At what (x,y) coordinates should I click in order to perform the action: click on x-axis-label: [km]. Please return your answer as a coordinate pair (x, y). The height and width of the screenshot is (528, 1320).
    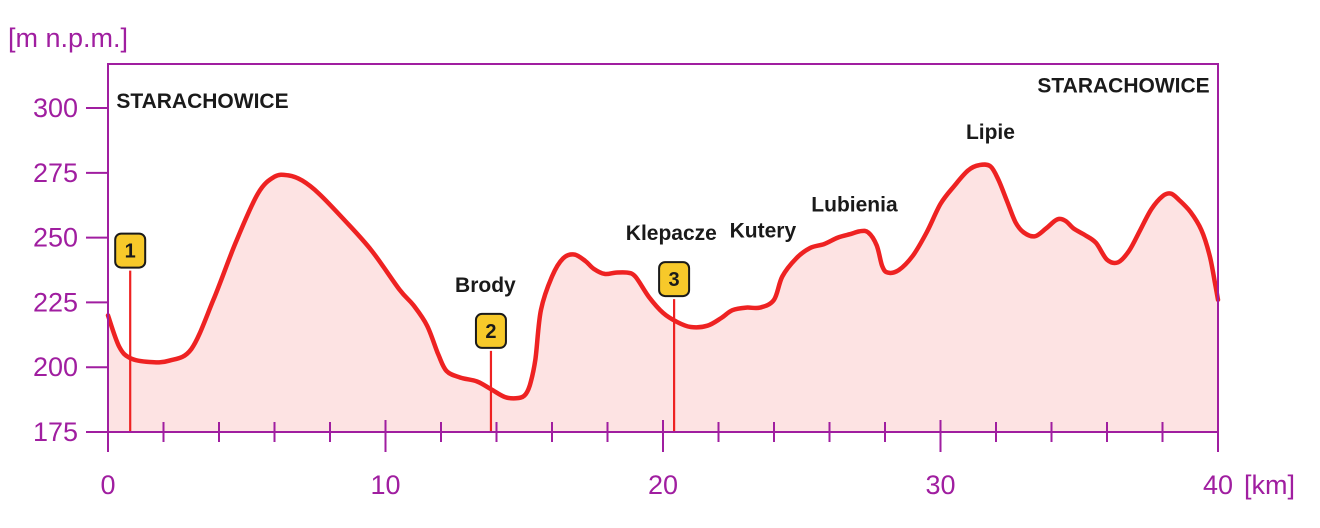
    Looking at the image, I should click on (1269, 485).